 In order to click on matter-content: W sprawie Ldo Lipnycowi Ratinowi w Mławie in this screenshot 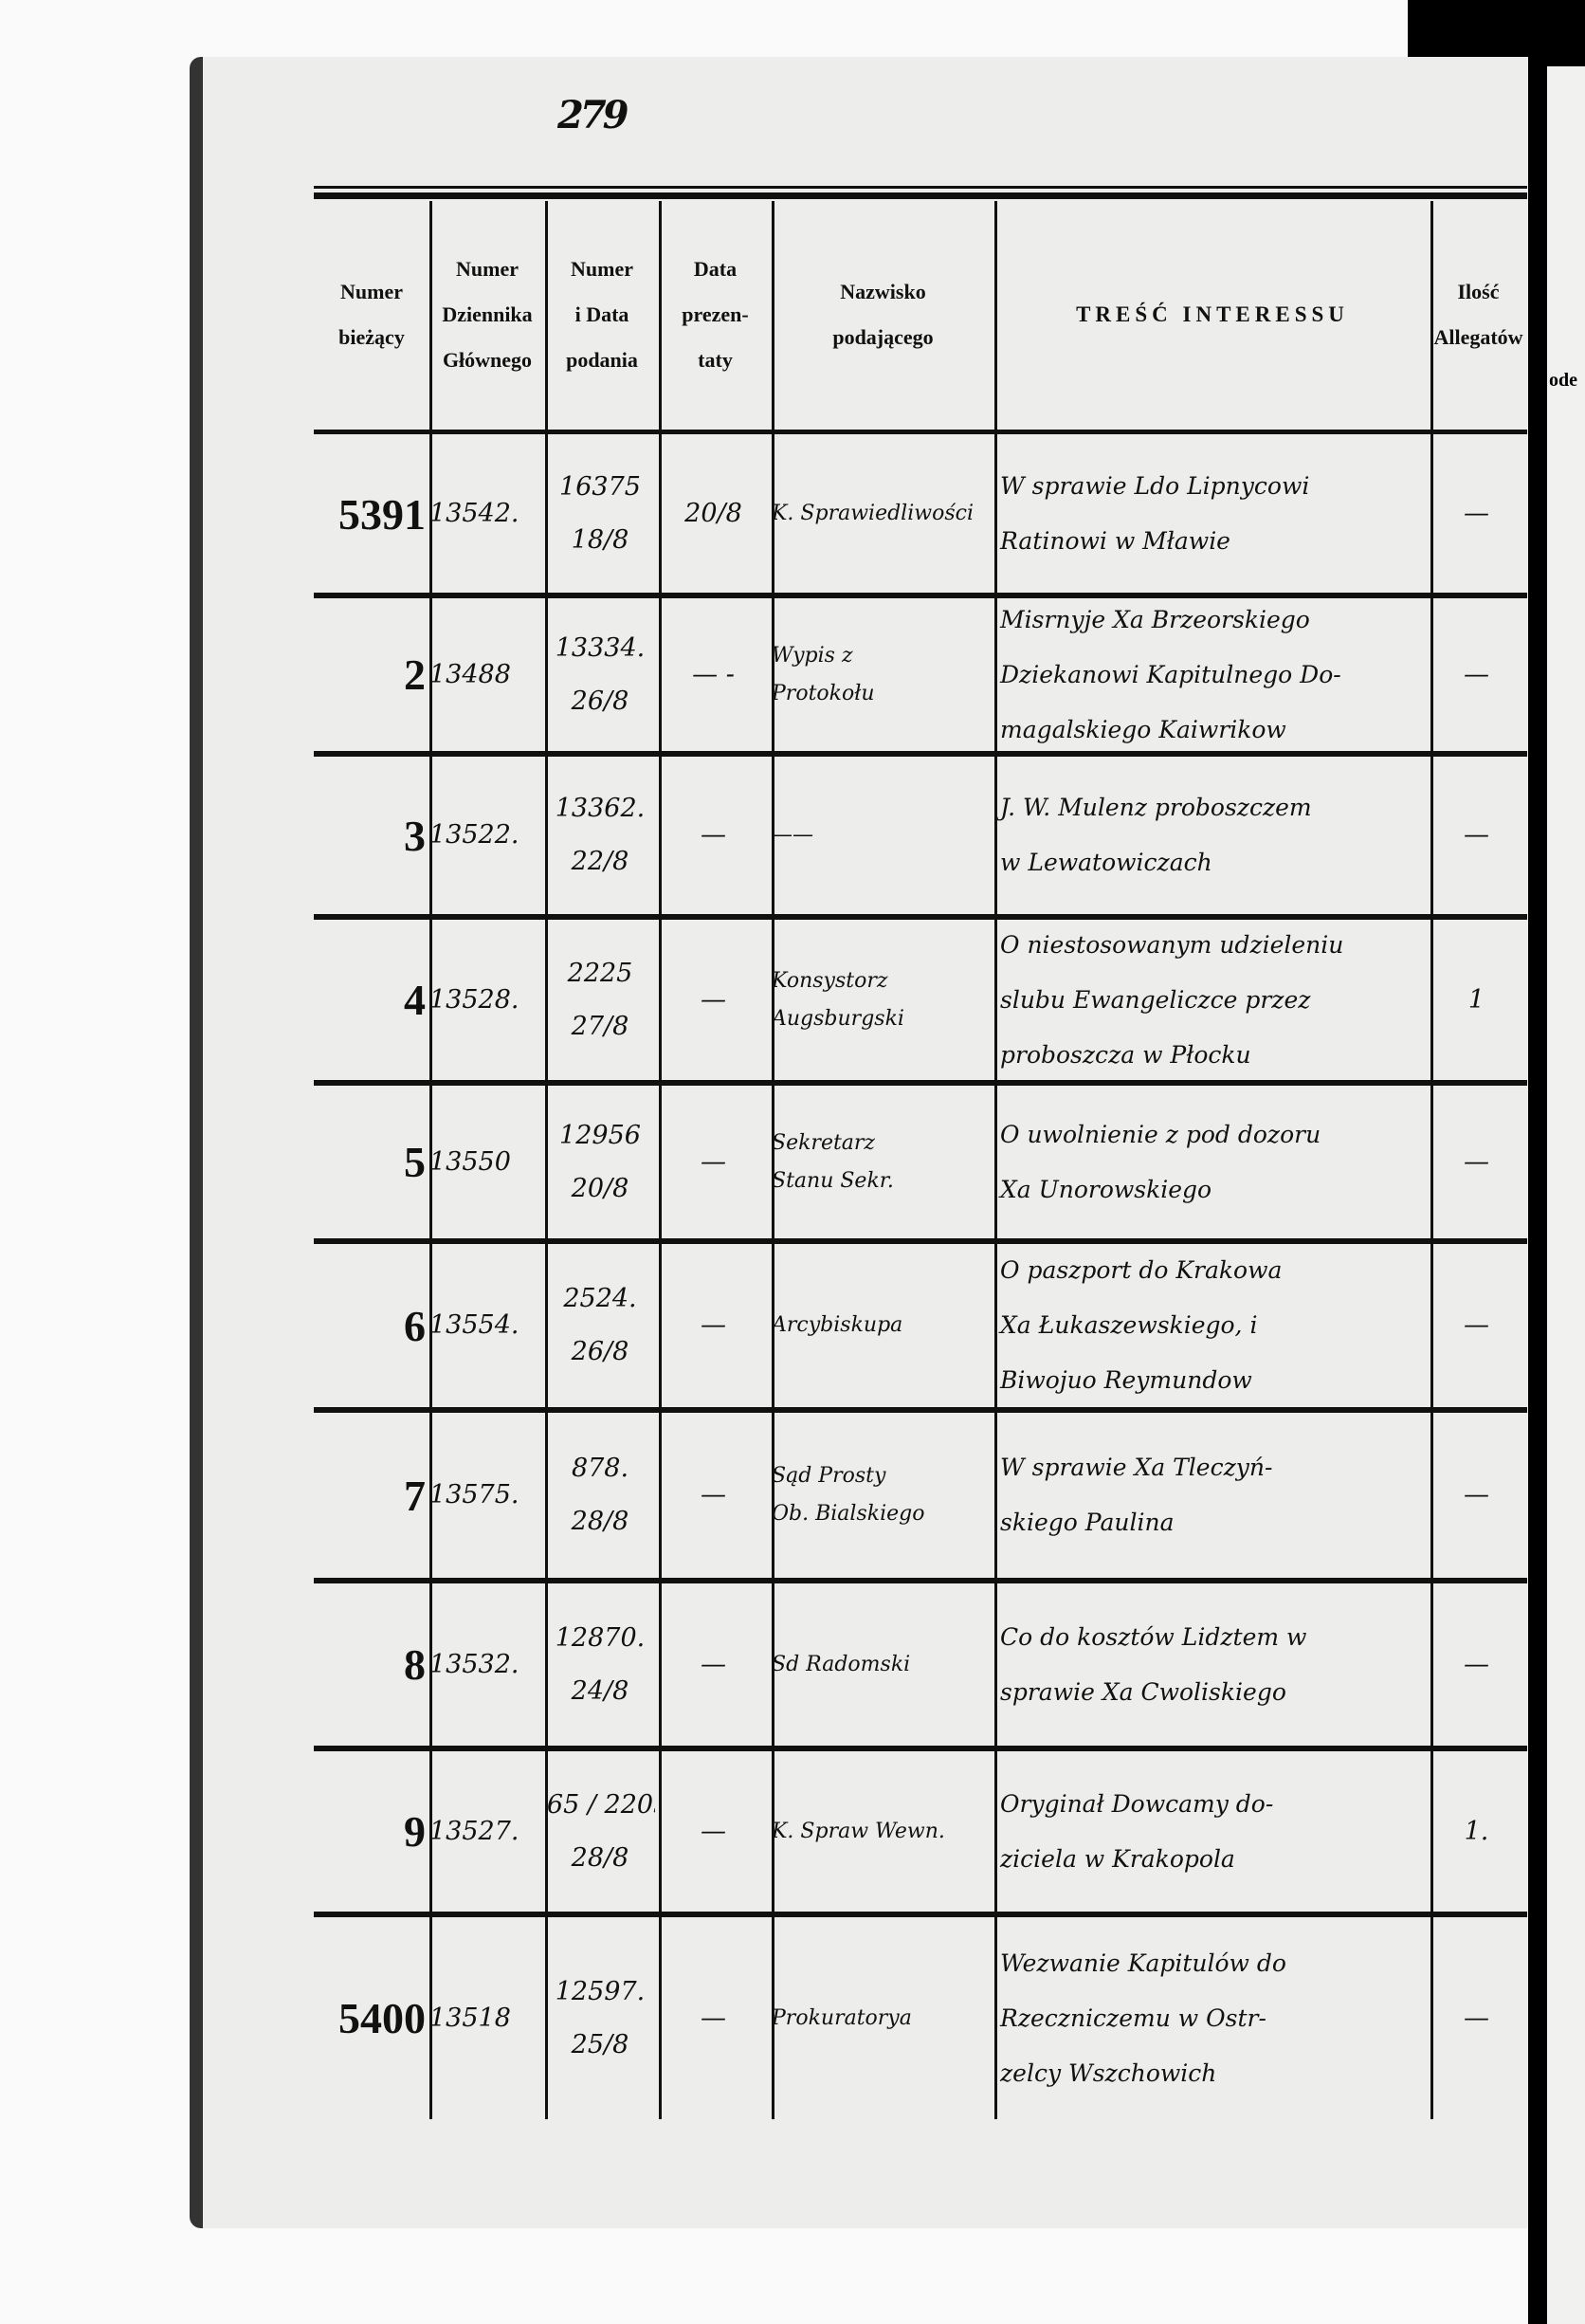, I will do `click(1213, 514)`.